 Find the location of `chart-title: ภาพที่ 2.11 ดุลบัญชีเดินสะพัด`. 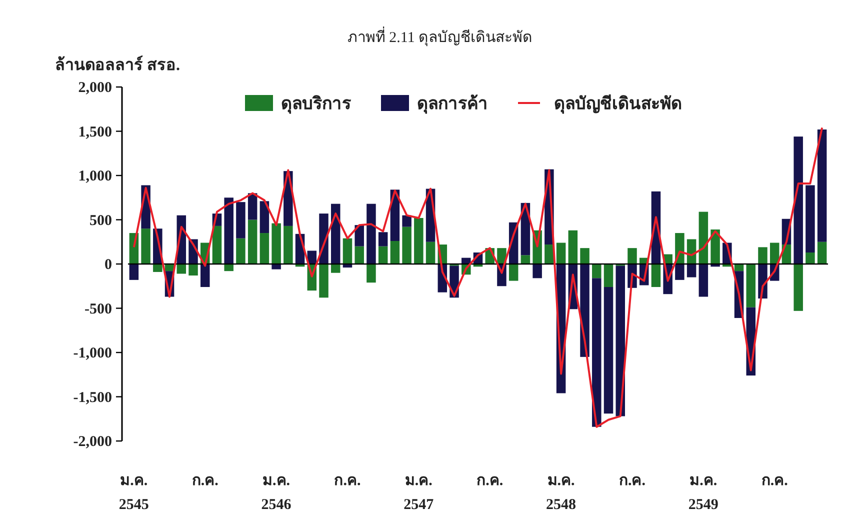

chart-title: ภาพที่ 2.11 ดุลบัญชีเดินสะพัด is located at coordinates (440, 36).